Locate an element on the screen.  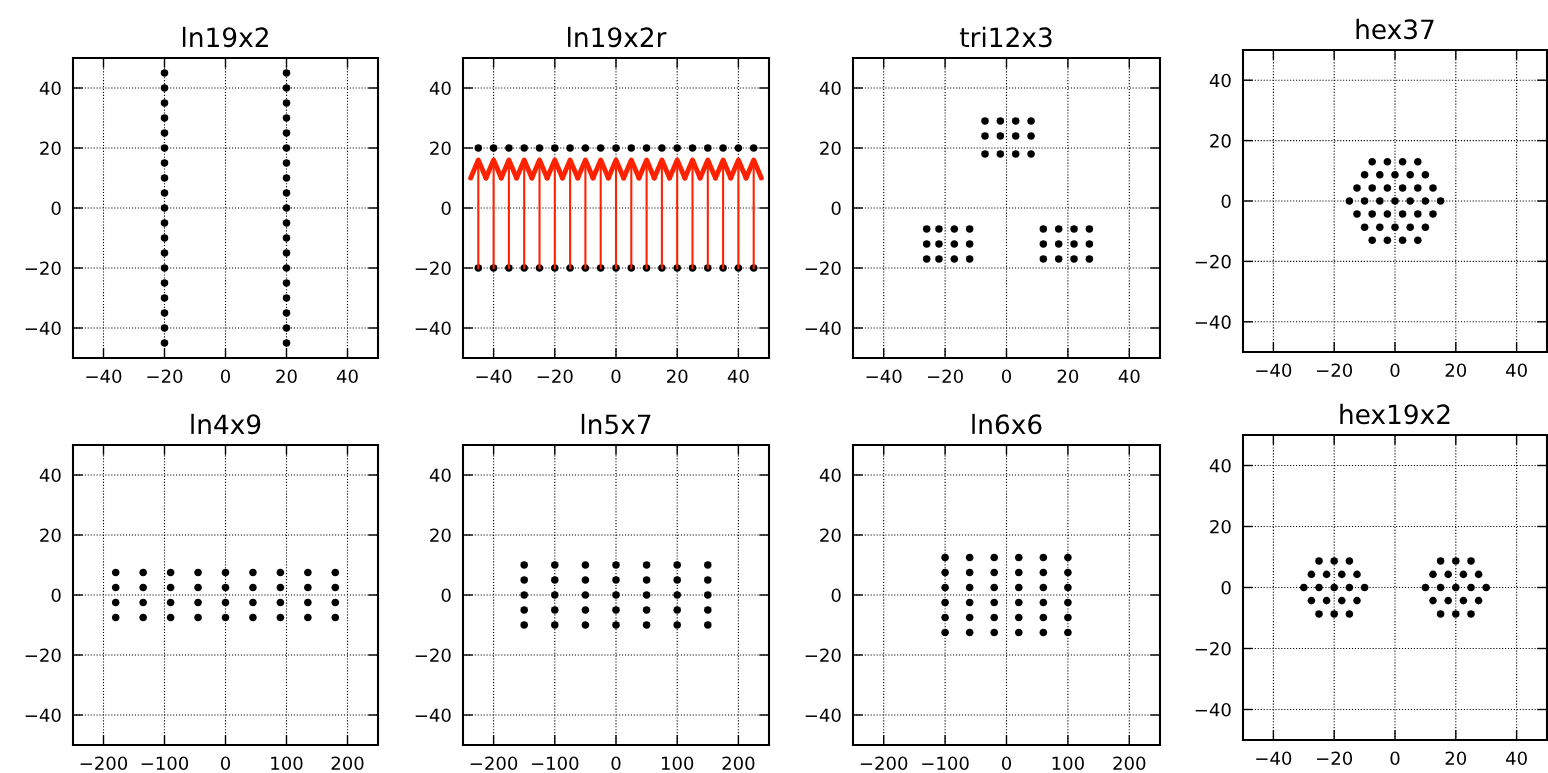
y-tick-label: 0 is located at coordinates (446, 595).